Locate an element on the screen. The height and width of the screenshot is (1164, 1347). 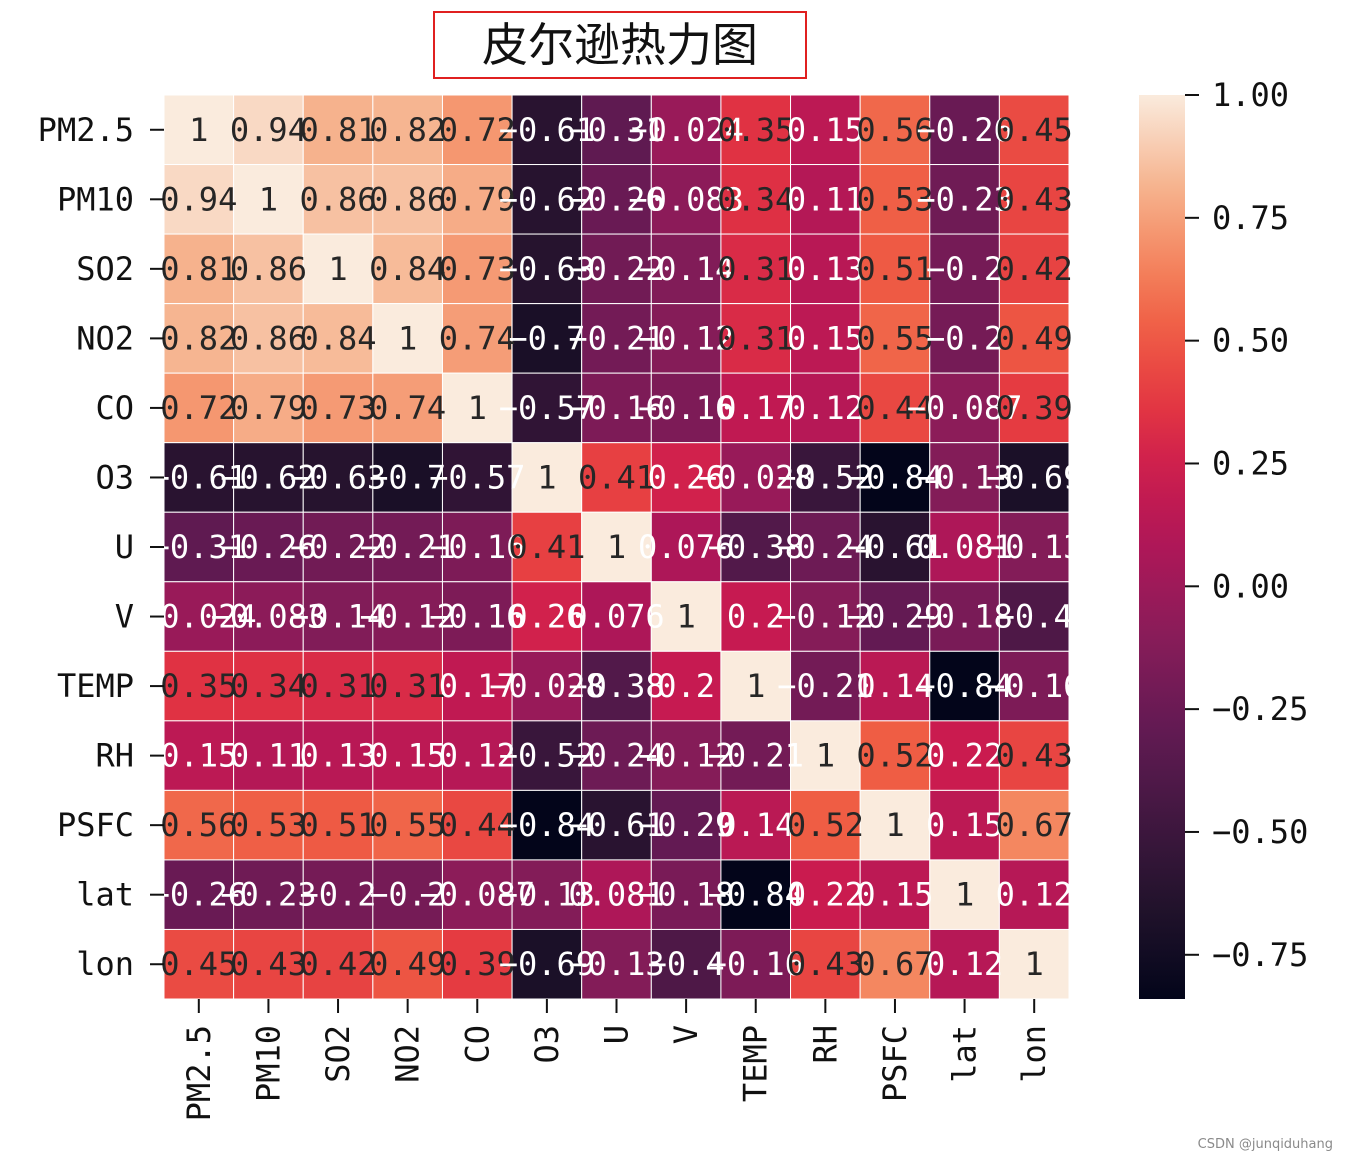
y-tick-label: lon is located at coordinates (105, 964).